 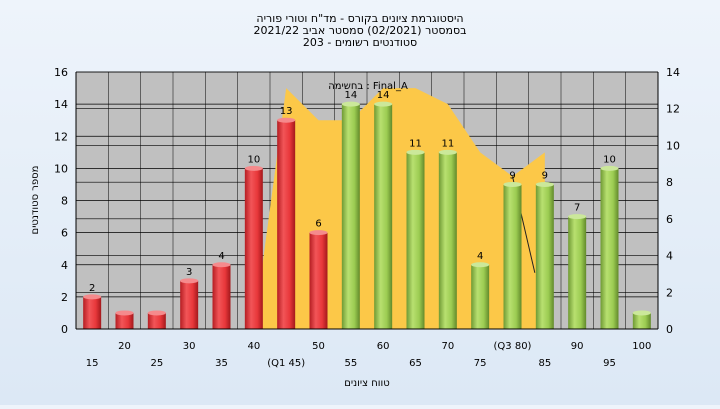 I want to click on data-label: 10, so click(x=253, y=159).